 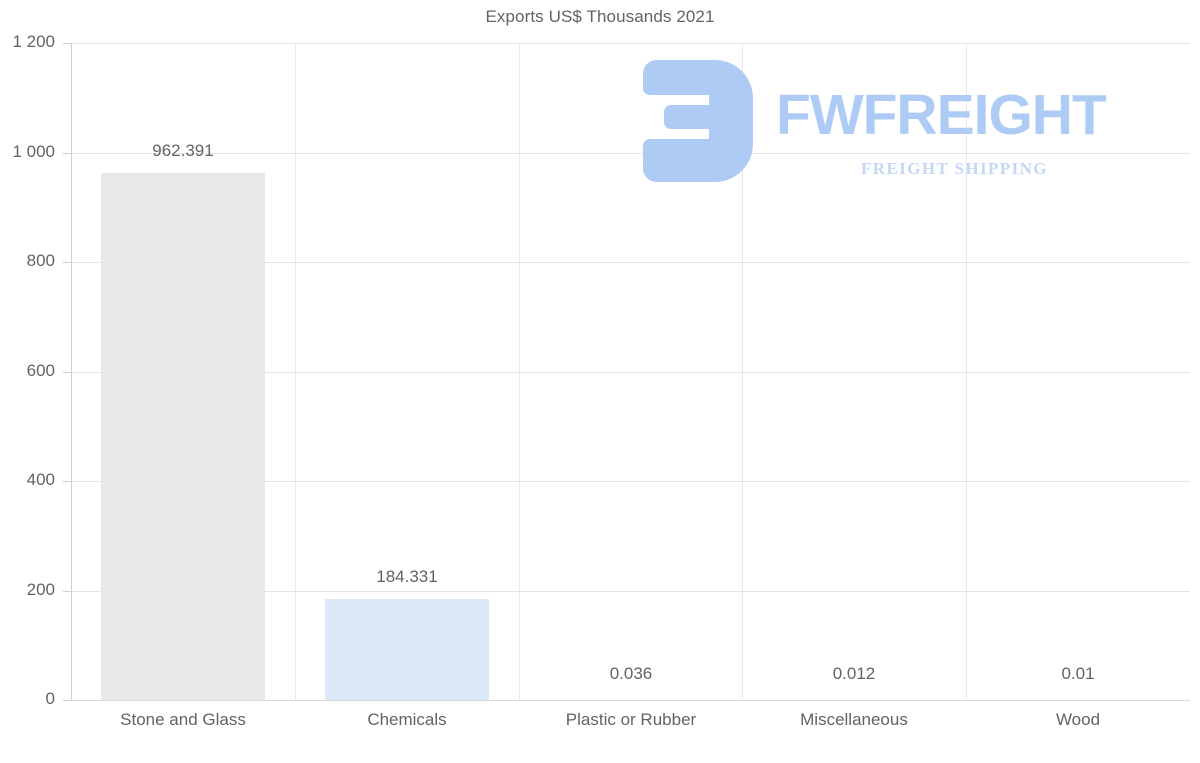 What do you see at coordinates (40, 260) in the screenshot?
I see `y-tick-label: 800` at bounding box center [40, 260].